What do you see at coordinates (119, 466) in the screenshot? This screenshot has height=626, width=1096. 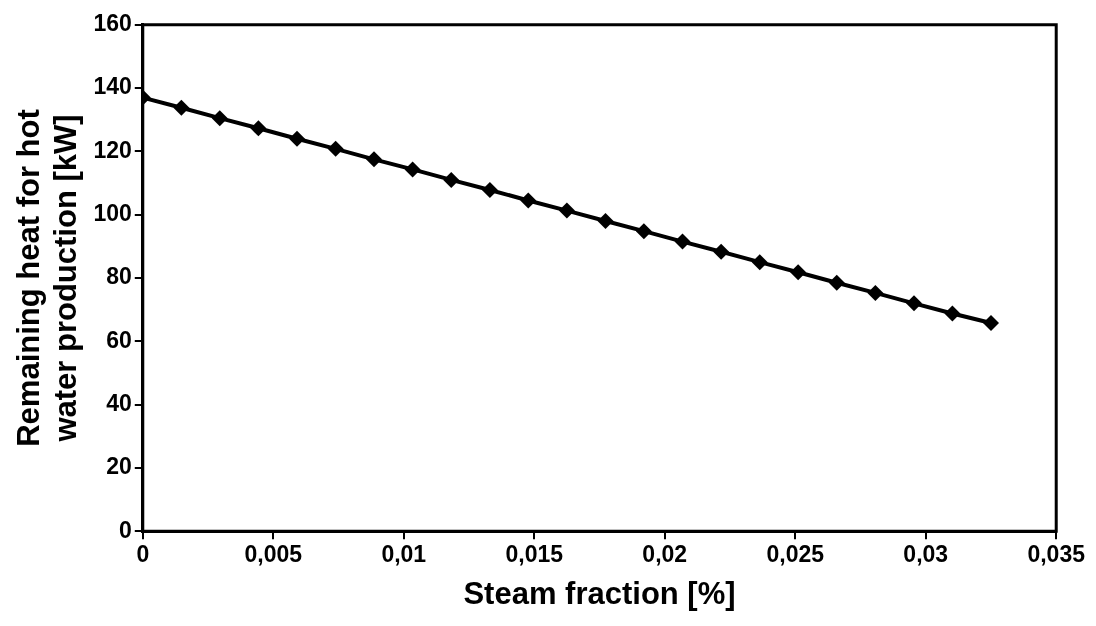 I see `y-tick-label: 20` at bounding box center [119, 466].